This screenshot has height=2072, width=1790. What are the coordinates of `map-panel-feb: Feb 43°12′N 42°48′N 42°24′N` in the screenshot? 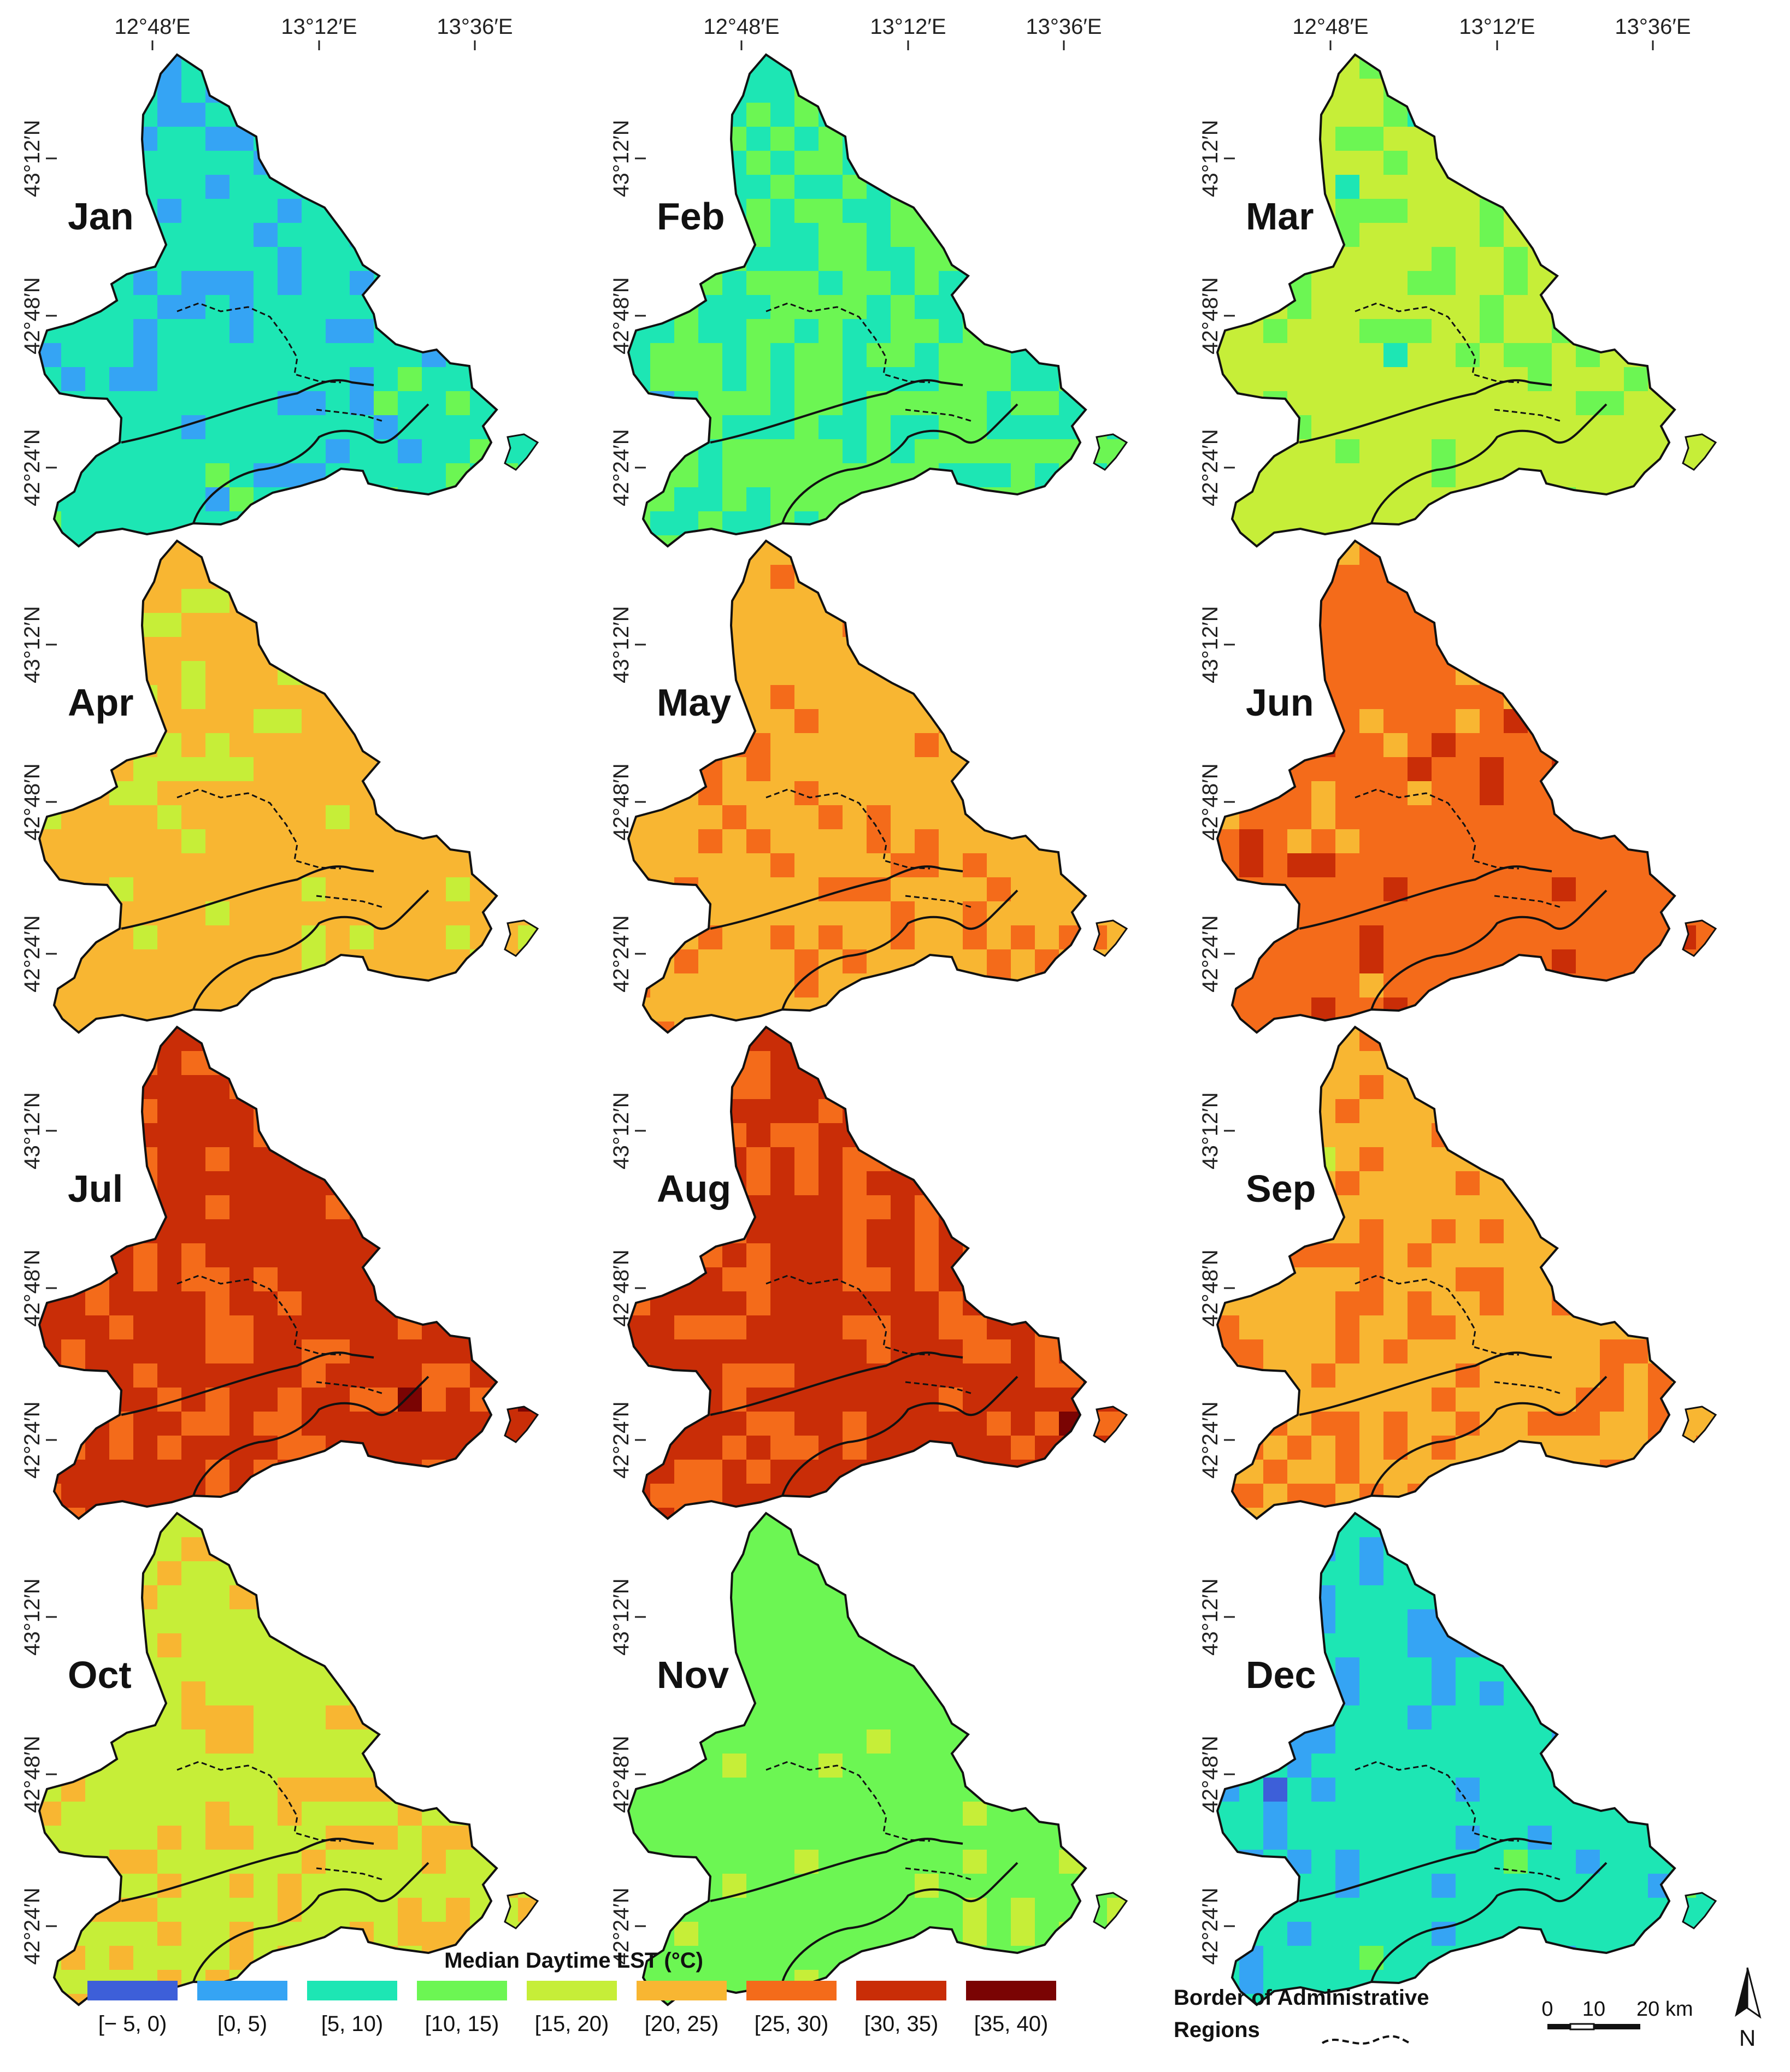 It's located at (868, 300).